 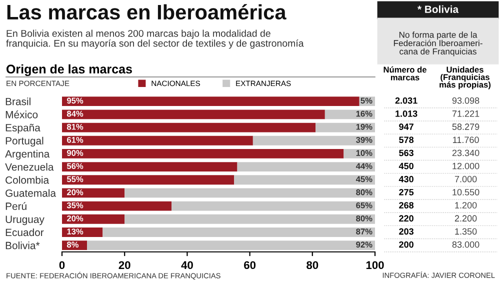 I want to click on text: 275, so click(x=406, y=192).